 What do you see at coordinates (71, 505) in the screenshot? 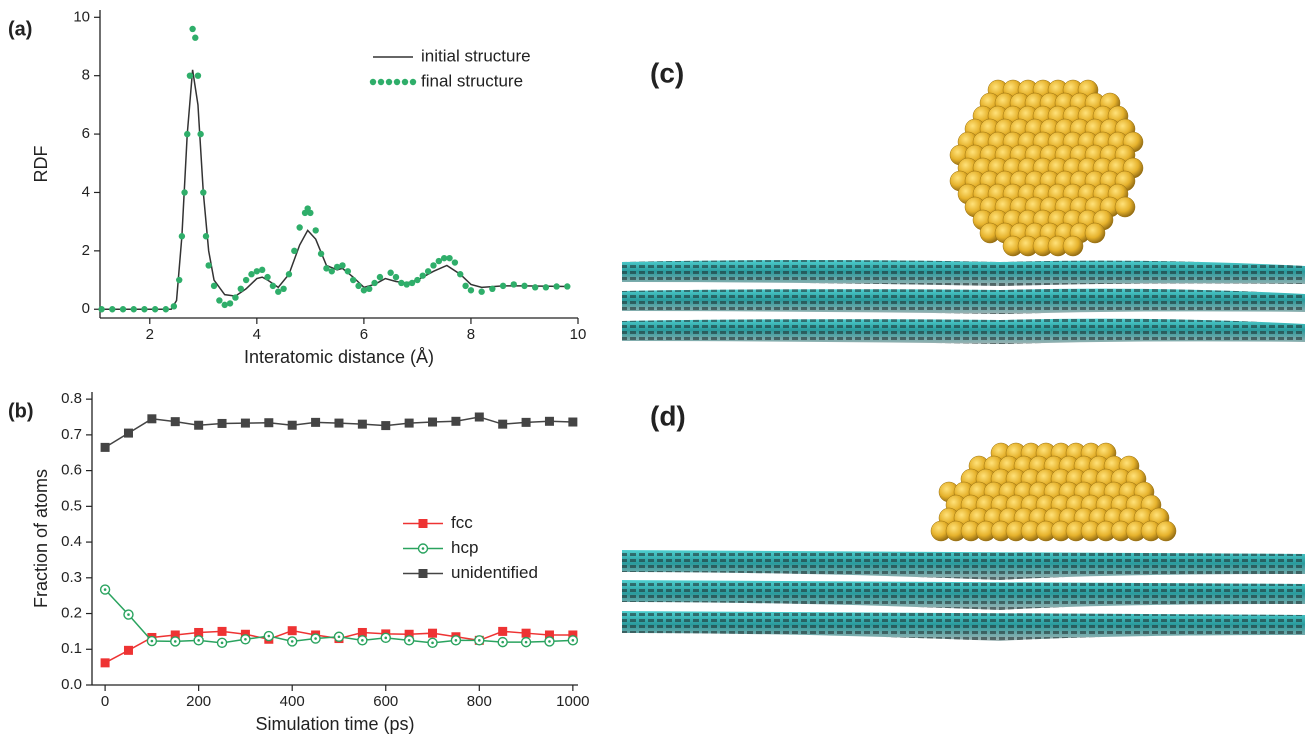
I see `y-tick-label: 0.5` at bounding box center [71, 505].